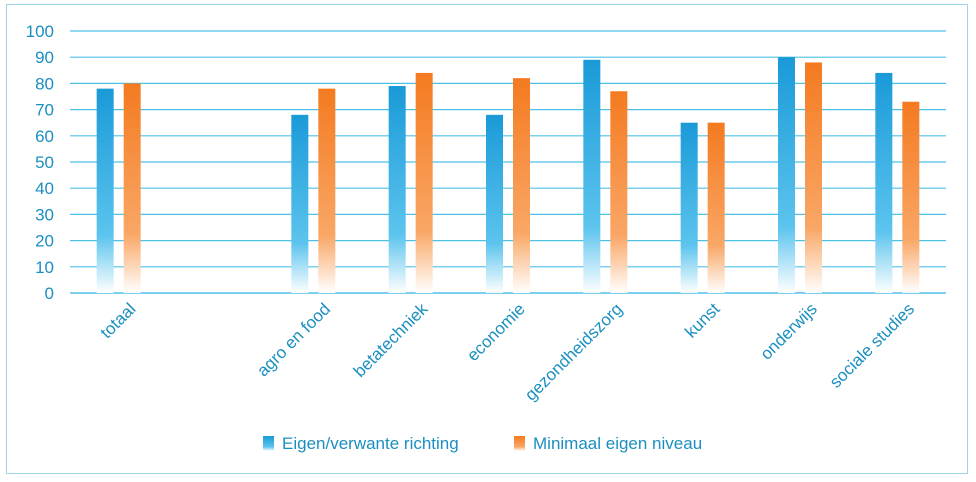 The image size is (976, 482). What do you see at coordinates (370, 443) in the screenshot?
I see `legend-label: Eigen/verwante richting` at bounding box center [370, 443].